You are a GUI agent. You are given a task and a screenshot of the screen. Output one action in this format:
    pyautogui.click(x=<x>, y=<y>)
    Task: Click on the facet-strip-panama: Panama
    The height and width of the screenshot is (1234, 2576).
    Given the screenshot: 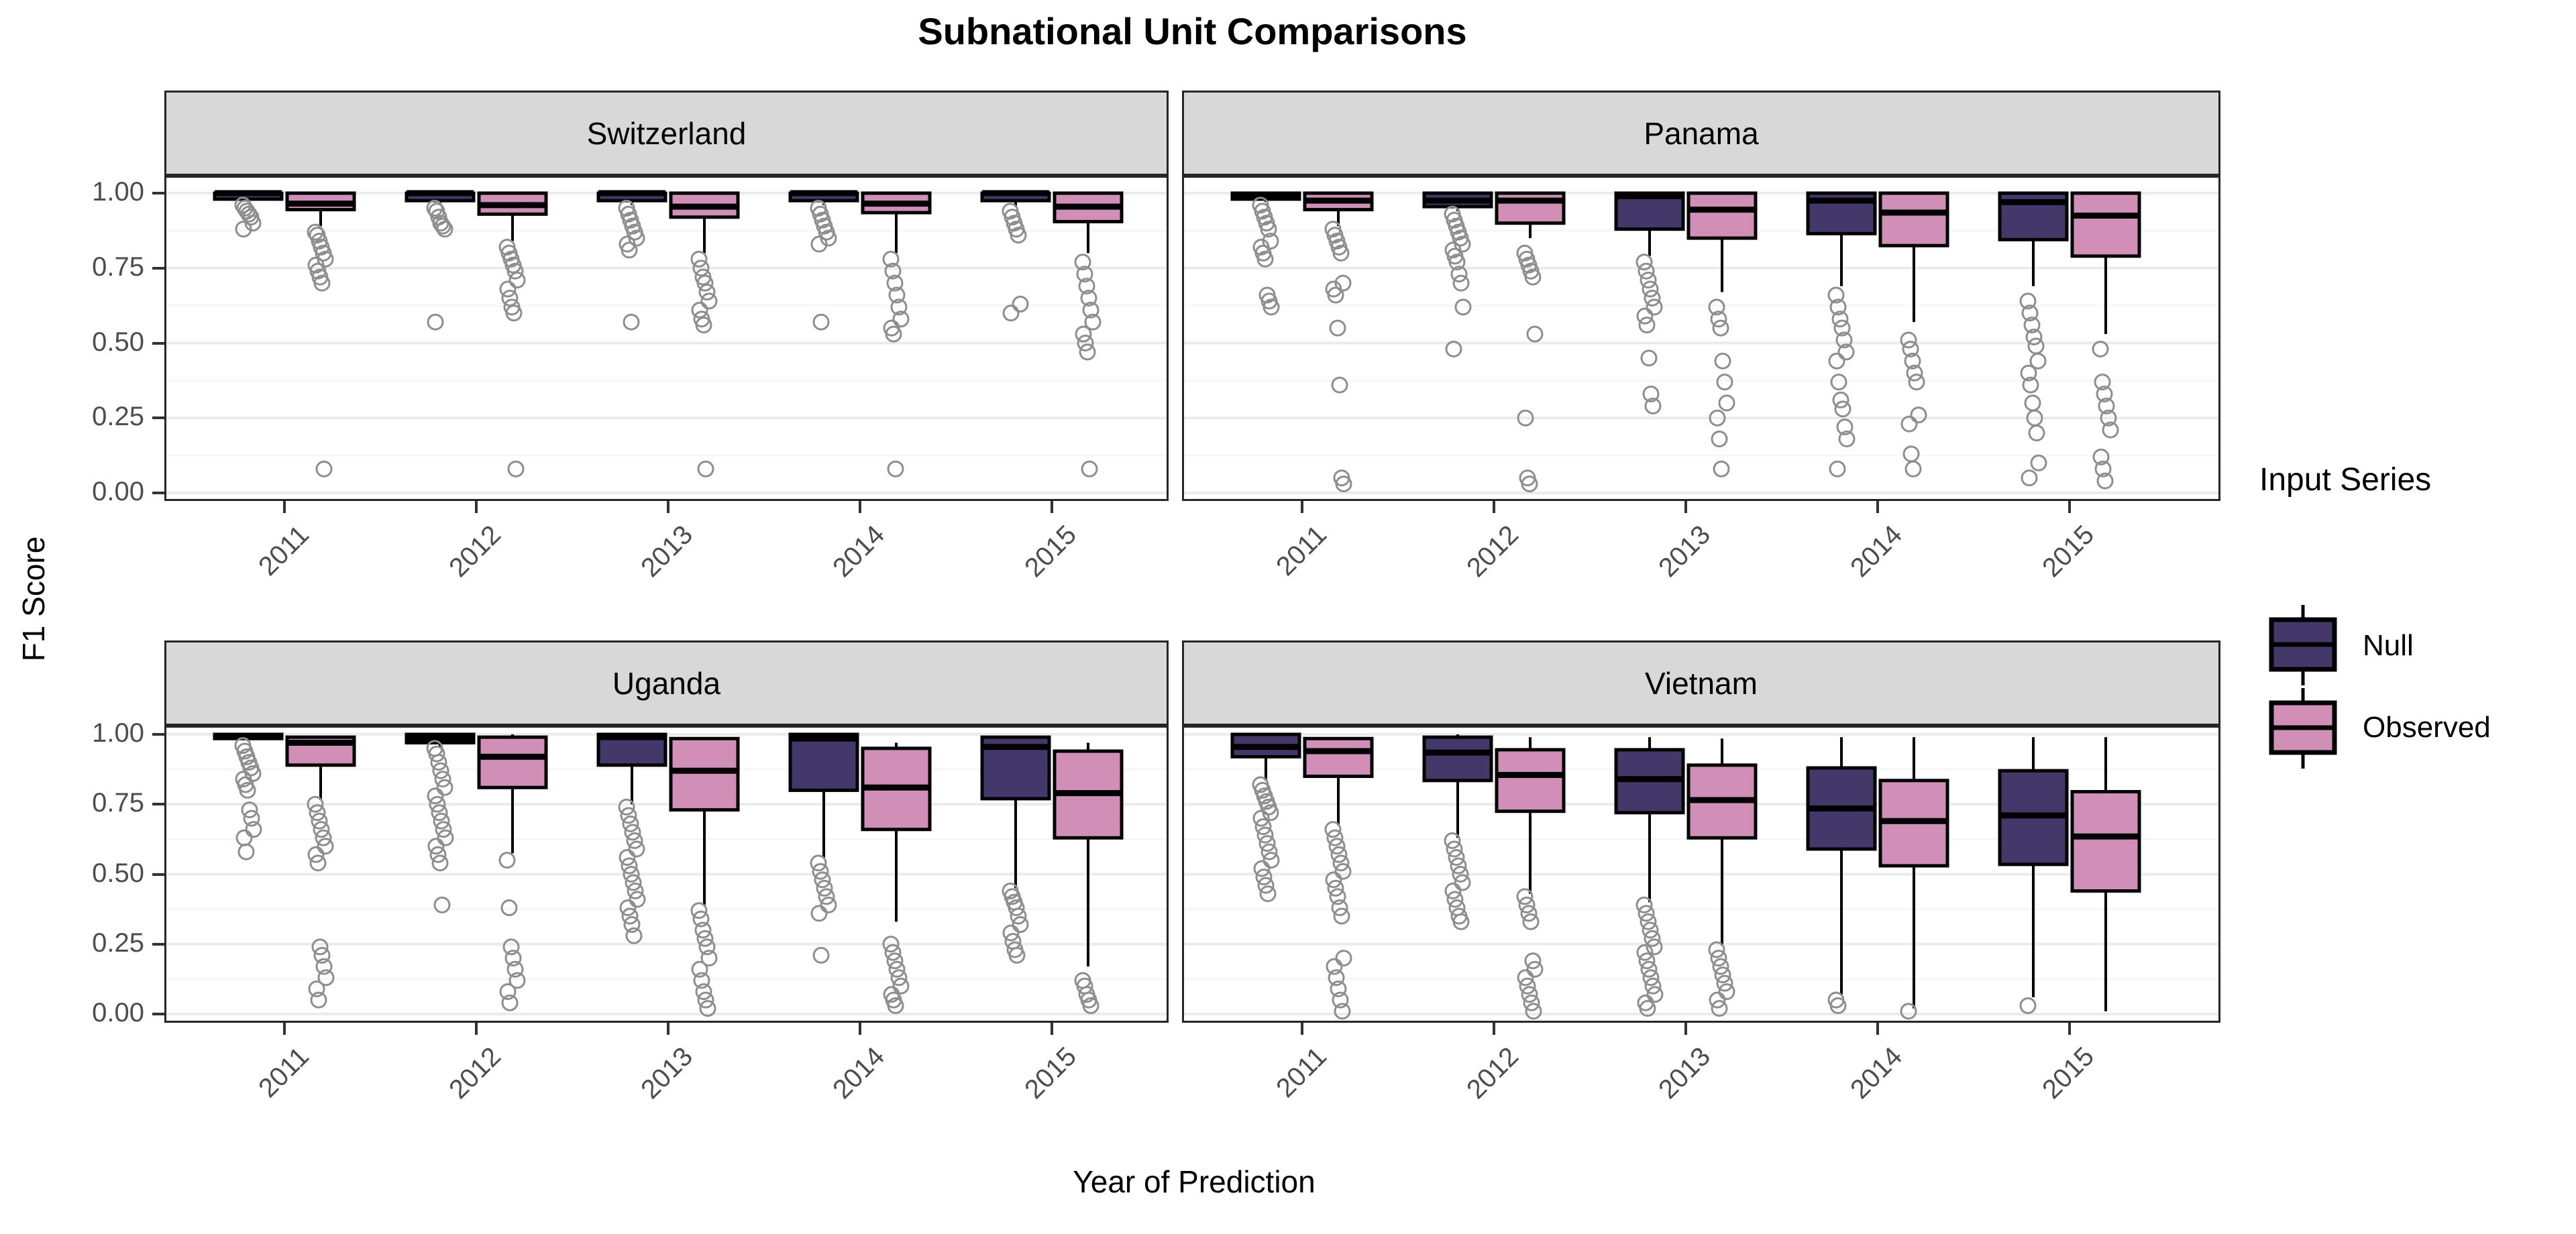 What is the action you would take?
    pyautogui.click(x=1701, y=133)
    